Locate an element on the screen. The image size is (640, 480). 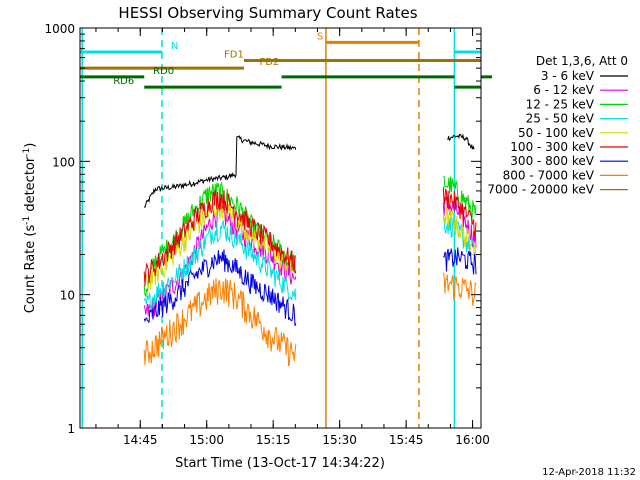
status-label-n: N is located at coordinates (174, 46).